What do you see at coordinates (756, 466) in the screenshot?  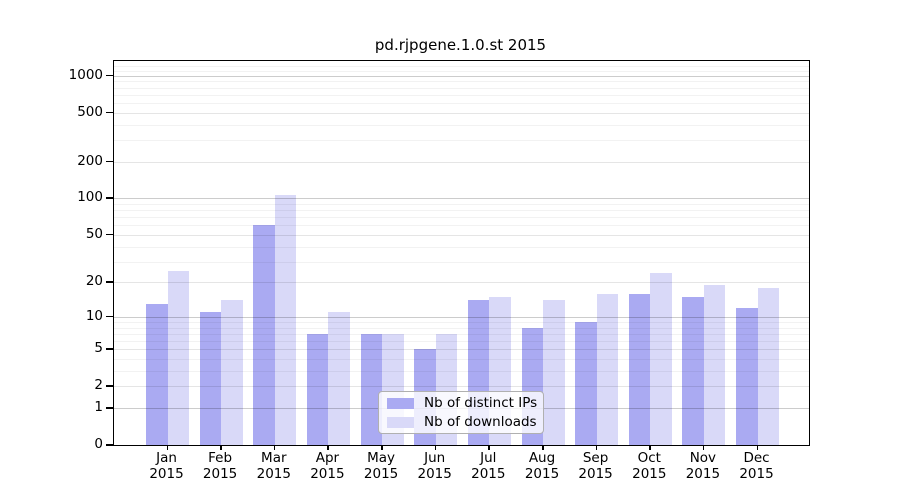 I see `x-tick-label-dec: Dec 2015` at bounding box center [756, 466].